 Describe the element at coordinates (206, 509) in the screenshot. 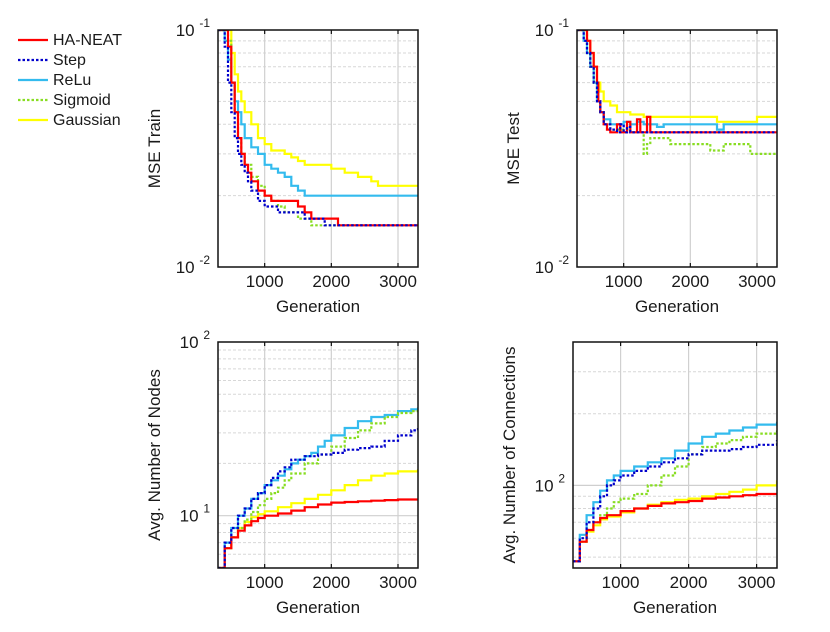

I see `y-tick-exponent: 1` at that location.